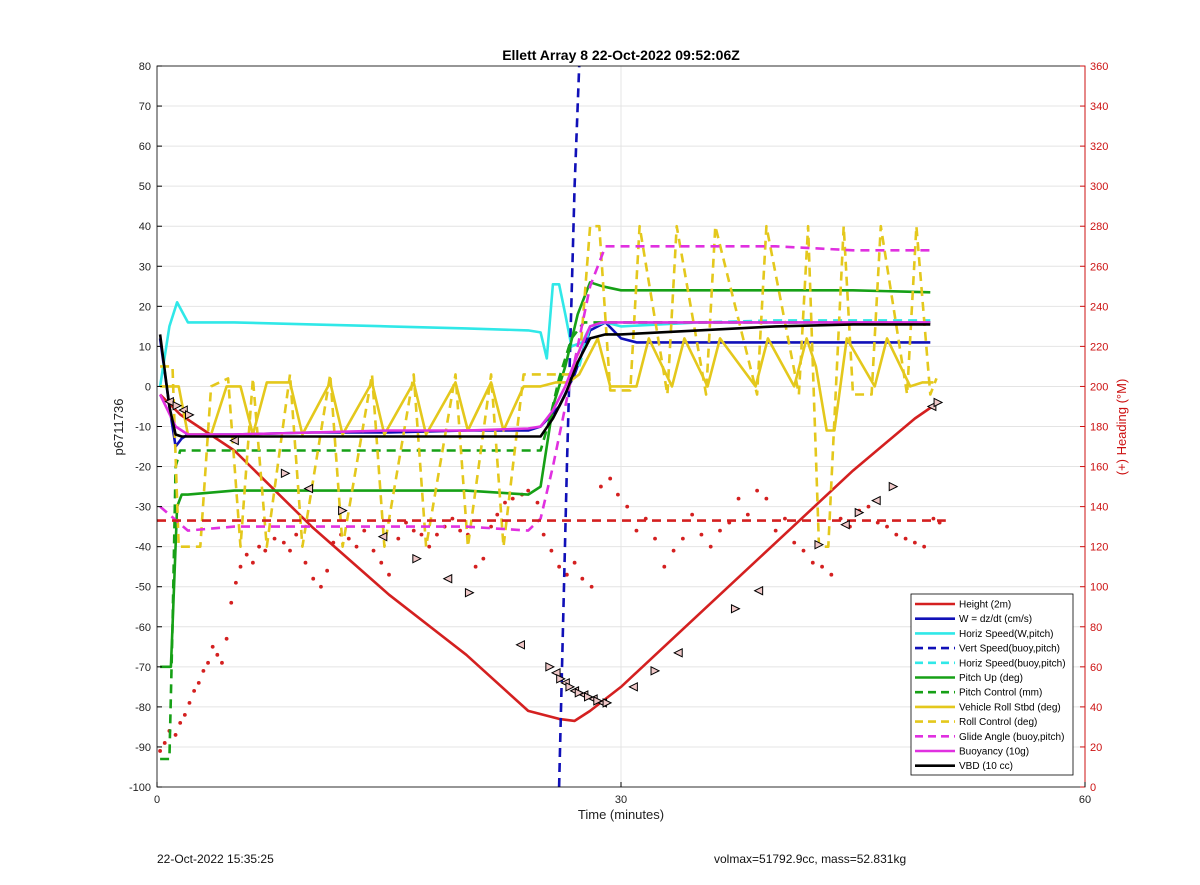 This screenshot has width=1200, height=885. Describe the element at coordinates (544, 334) in the screenshot. I see `series-line-horiz-speed-w-pitch` at that location.